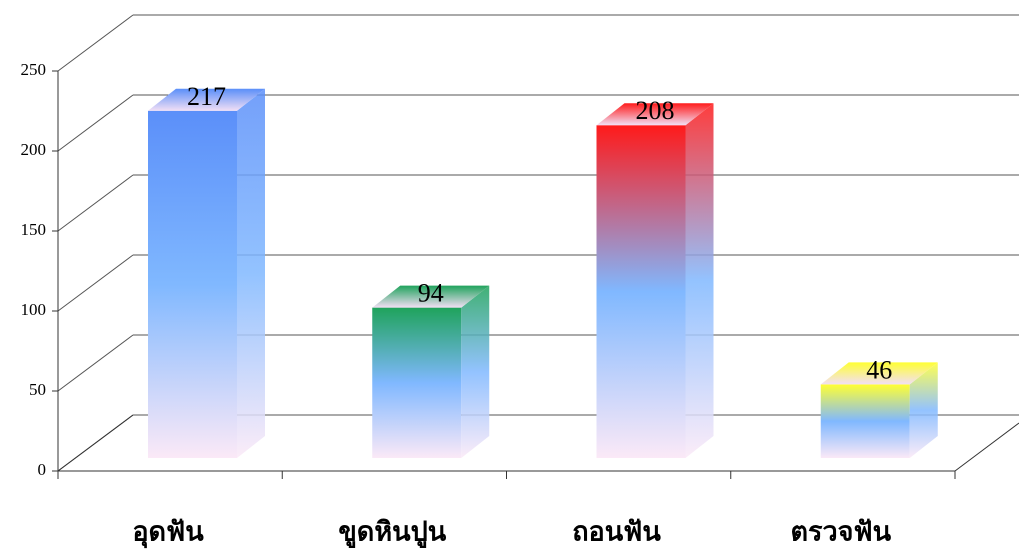  I want to click on y-tick-label: 0, so click(42, 469).